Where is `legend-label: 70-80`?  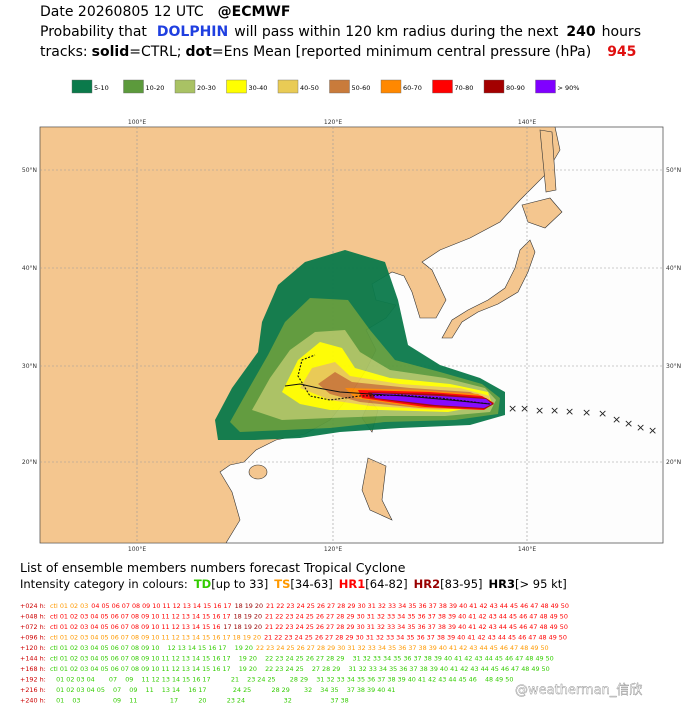 legend-label: 70-80 is located at coordinates (464, 88).